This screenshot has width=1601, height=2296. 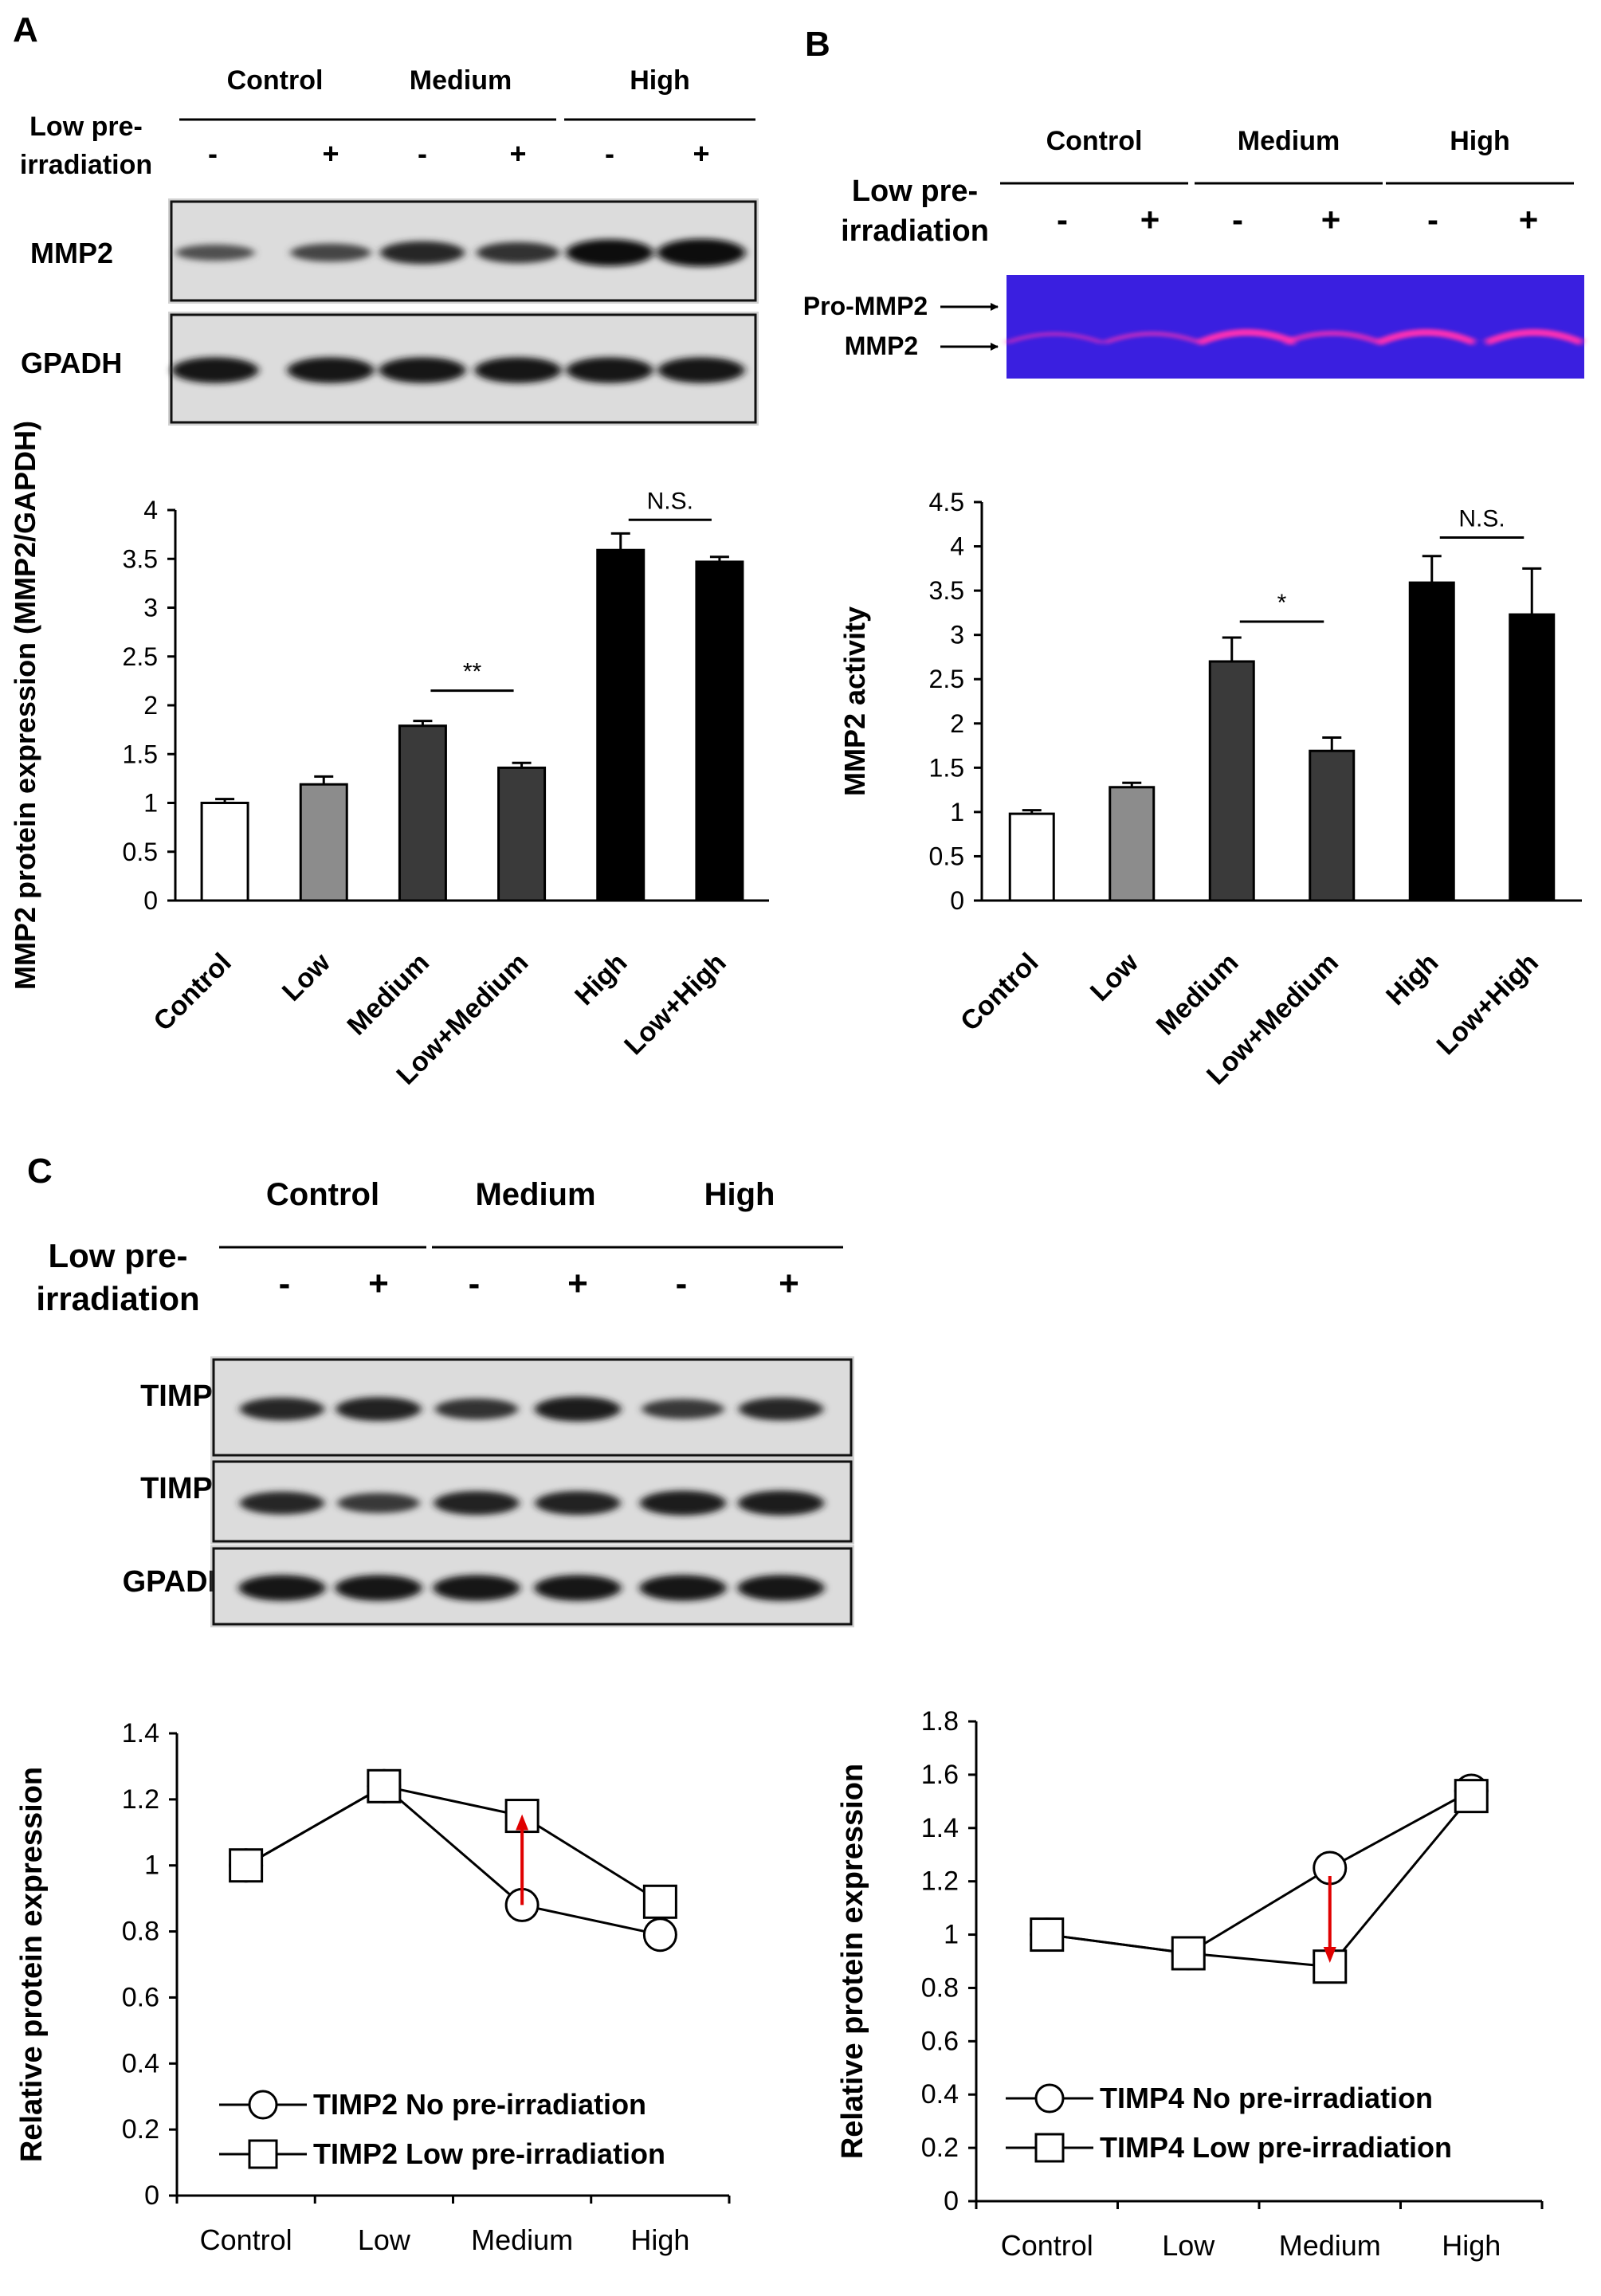 I want to click on circle-marker, so click(x=659, y=1935).